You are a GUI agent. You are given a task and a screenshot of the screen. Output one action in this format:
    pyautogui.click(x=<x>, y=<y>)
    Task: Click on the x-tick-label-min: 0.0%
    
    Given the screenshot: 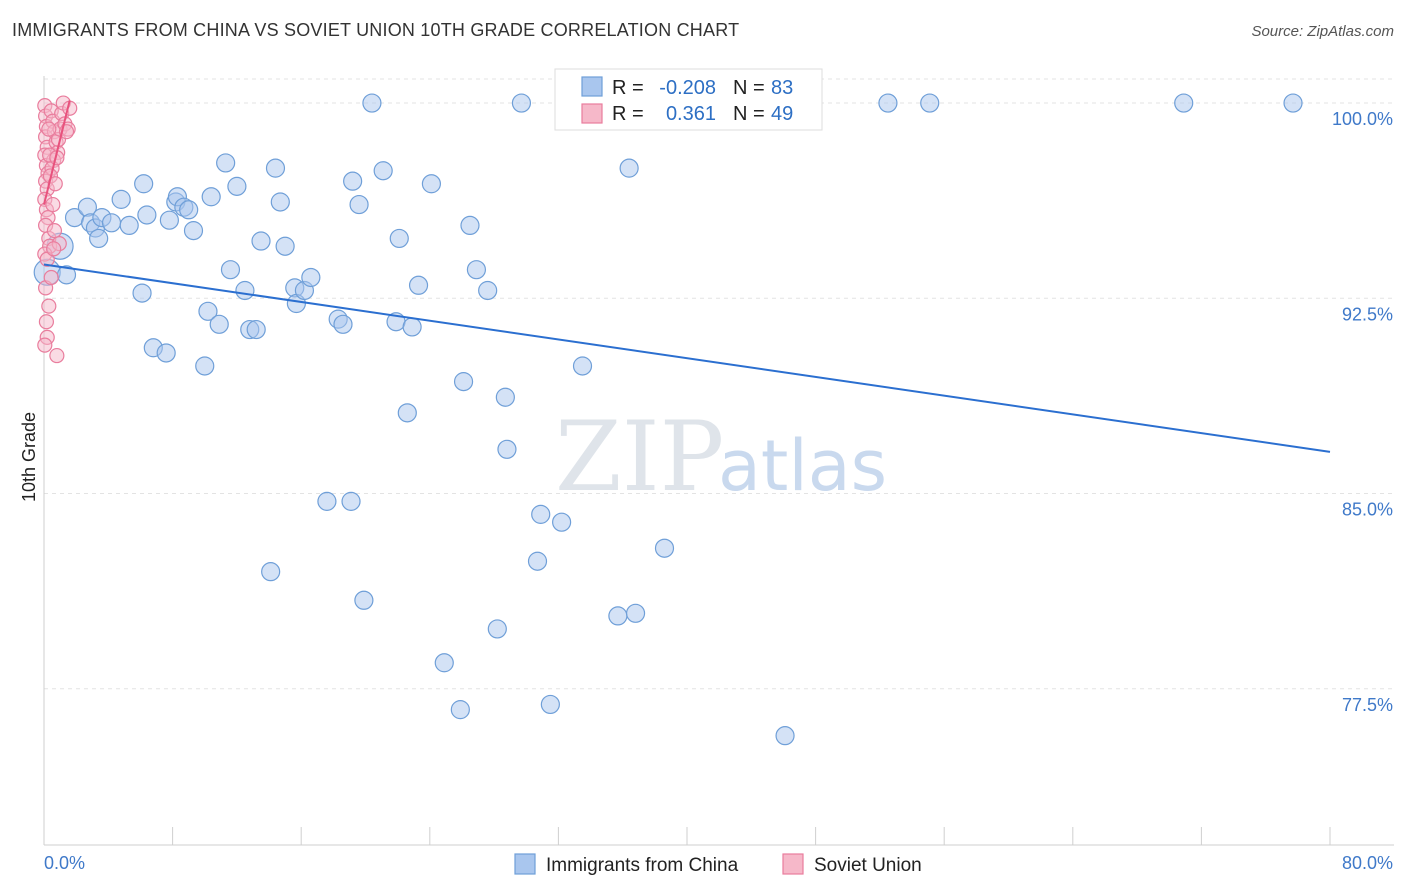 What is the action you would take?
    pyautogui.click(x=64, y=863)
    